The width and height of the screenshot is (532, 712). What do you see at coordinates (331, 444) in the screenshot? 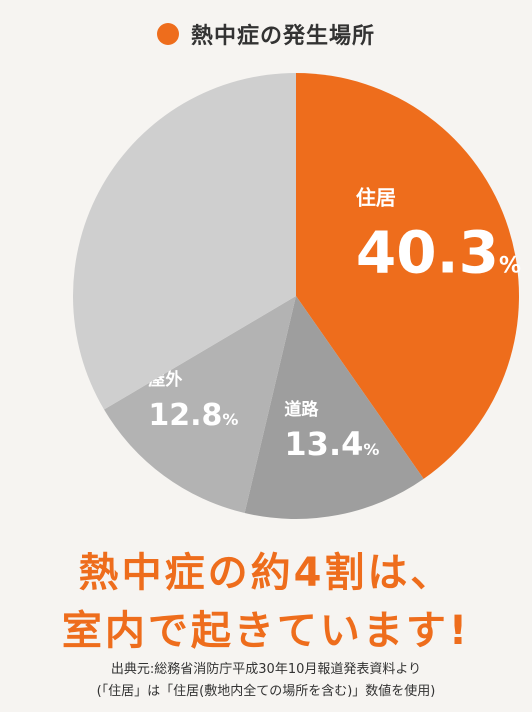
I see `slice-value-label: 13.4%` at bounding box center [331, 444].